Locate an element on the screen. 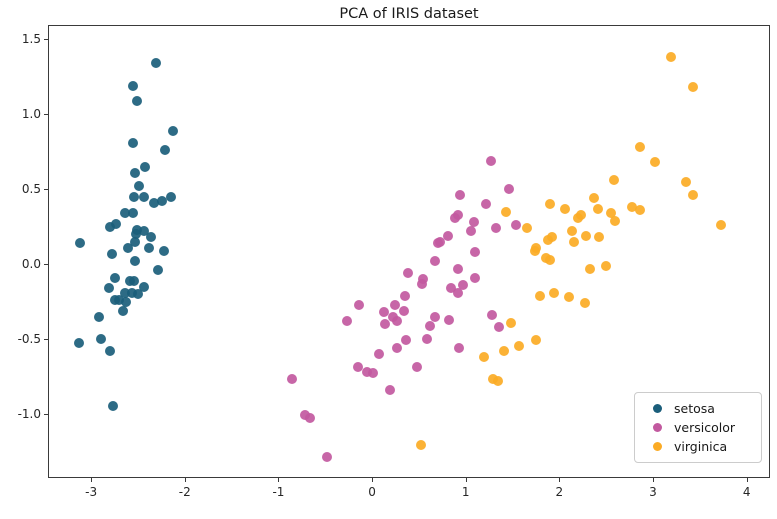 Image resolution: width=777 pixels, height=519 pixels. legend: setosa versicolor virginica is located at coordinates (698, 427).